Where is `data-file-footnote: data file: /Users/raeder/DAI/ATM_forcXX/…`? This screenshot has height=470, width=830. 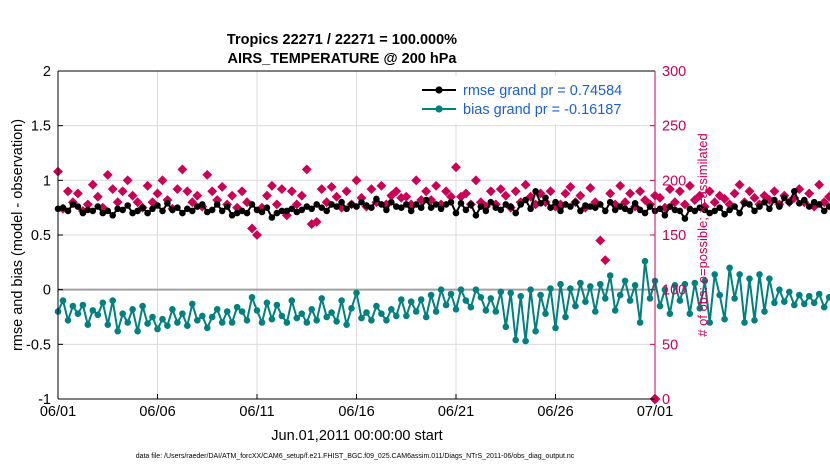 data-file-footnote: data file: /Users/raeder/DAI/ATM_forcXX/… is located at coordinates (355, 456).